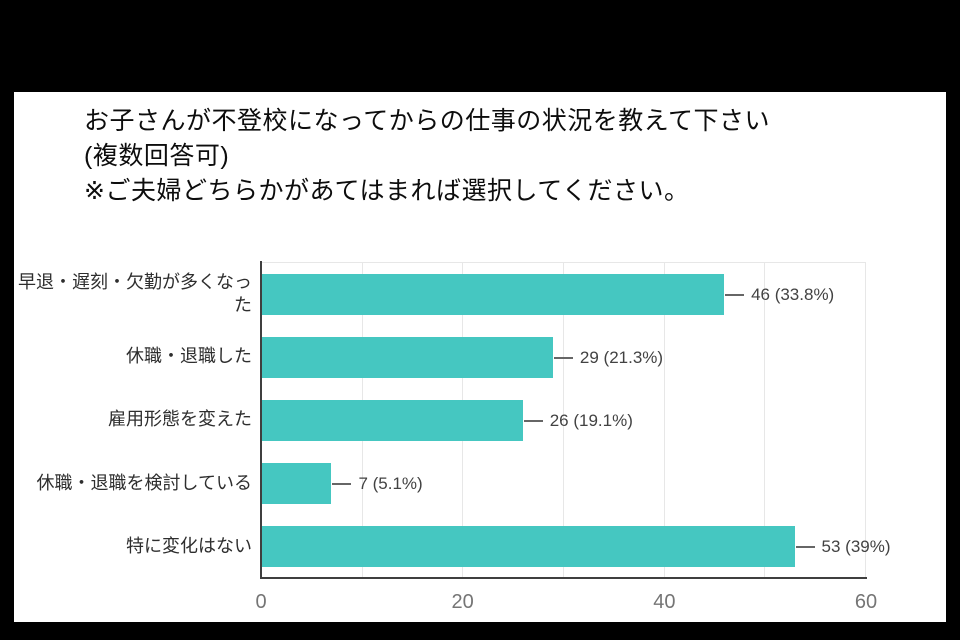  Describe the element at coordinates (591, 420) in the screenshot. I see `value-label: 26 (19.1%)` at that location.